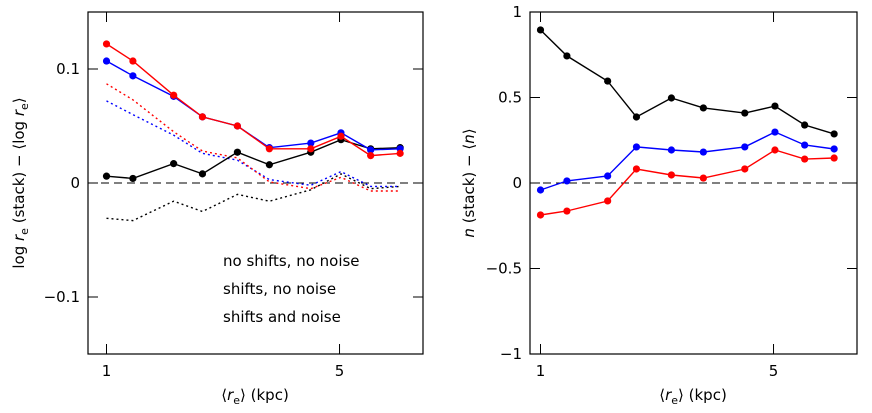 The width and height of the screenshot is (872, 413). I want to click on y-tick-label: 1, so click(517, 12).